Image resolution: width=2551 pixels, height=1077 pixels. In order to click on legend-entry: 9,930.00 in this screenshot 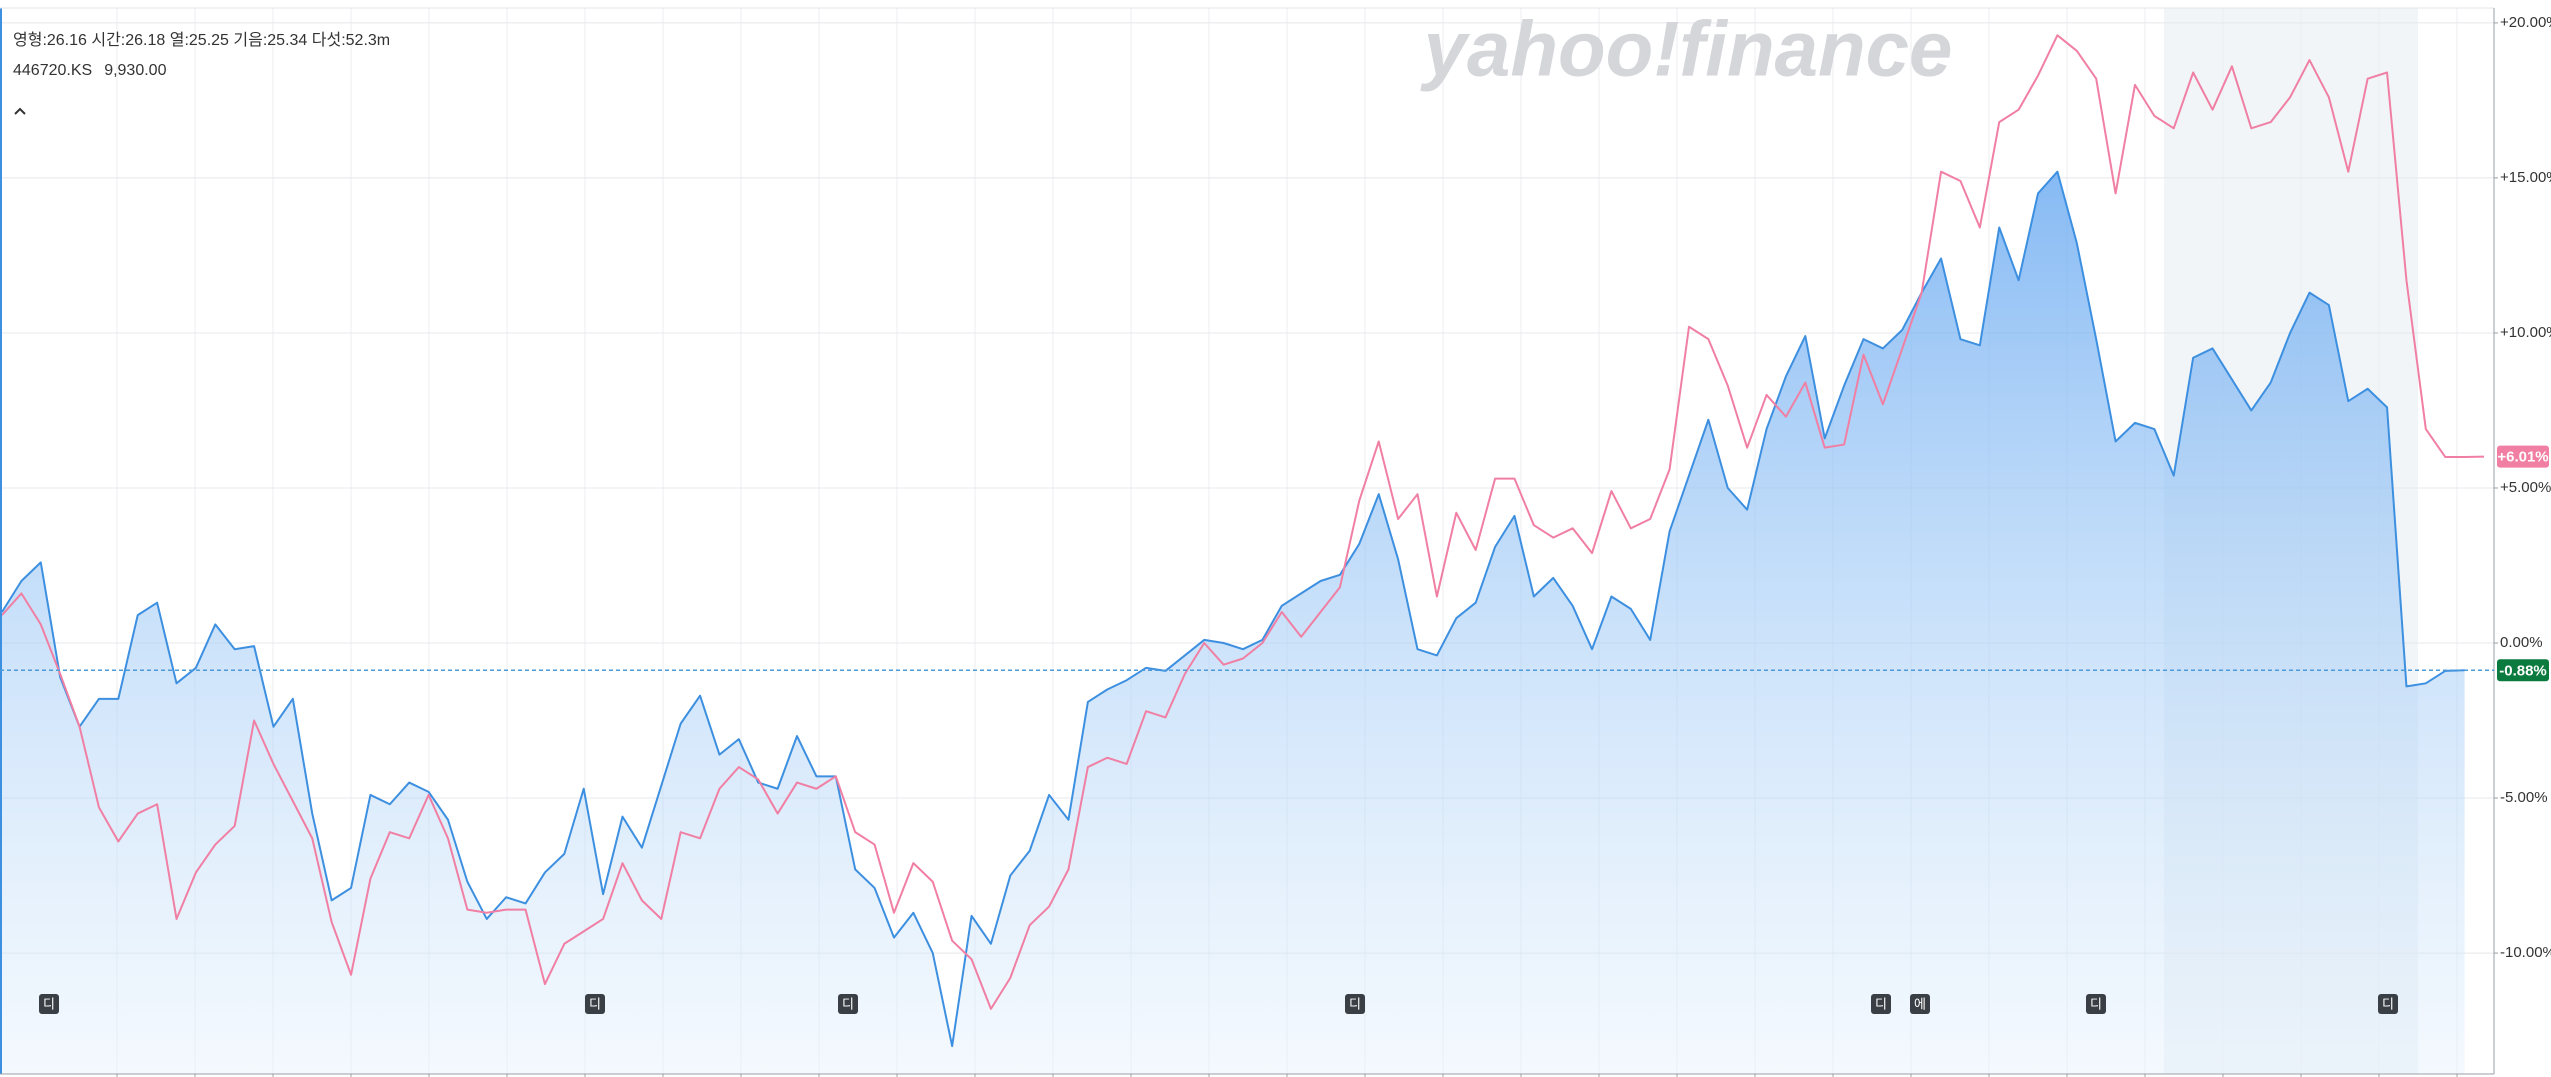, I will do `click(135, 70)`.